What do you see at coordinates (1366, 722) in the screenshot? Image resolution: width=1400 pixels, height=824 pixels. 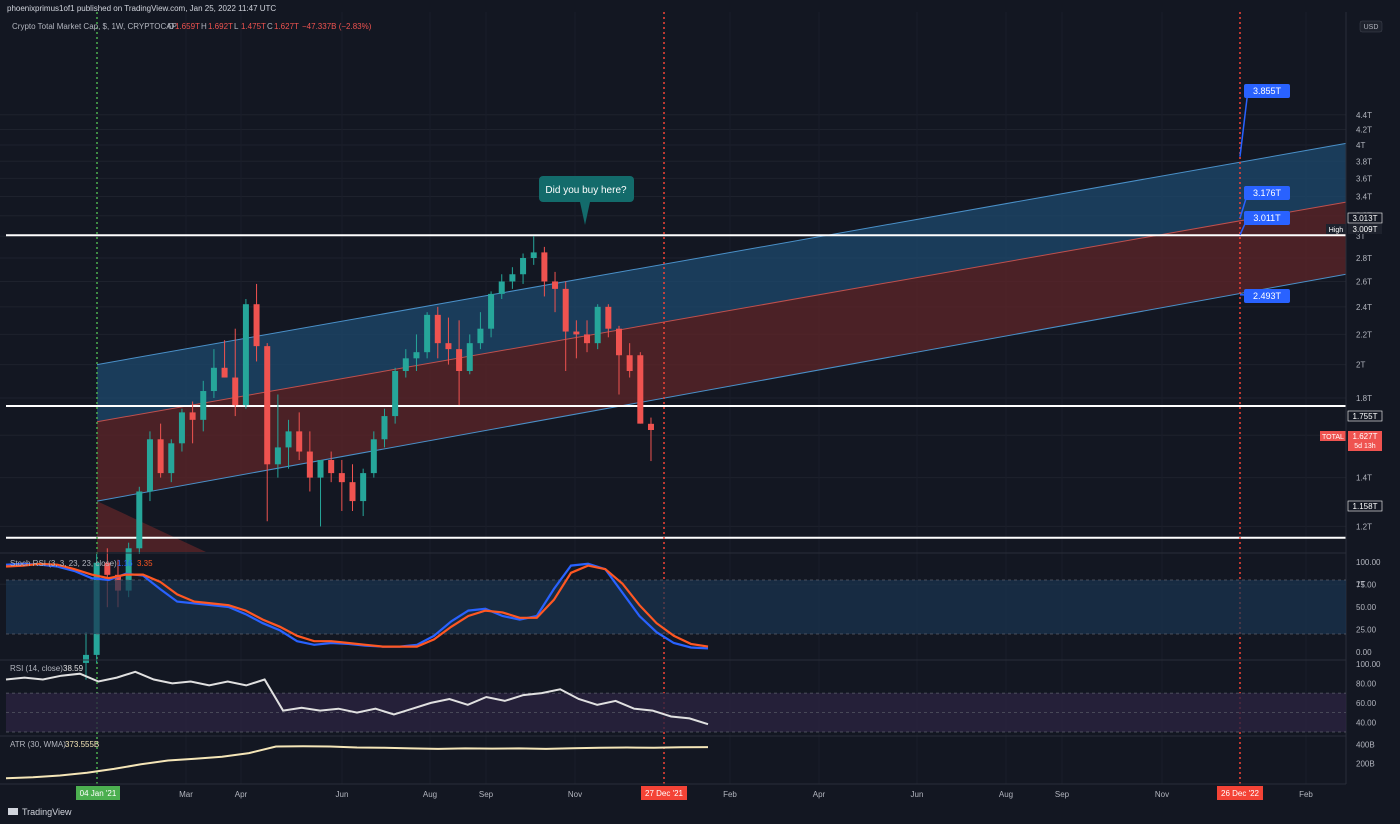 I see `rsi-axis-tick: 40.00` at bounding box center [1366, 722].